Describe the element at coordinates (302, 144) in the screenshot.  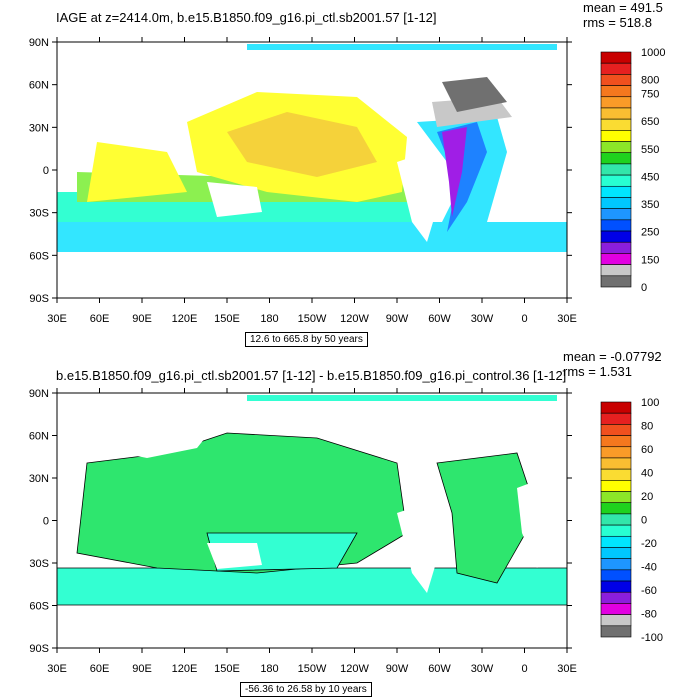
I see `pacific-core` at that location.